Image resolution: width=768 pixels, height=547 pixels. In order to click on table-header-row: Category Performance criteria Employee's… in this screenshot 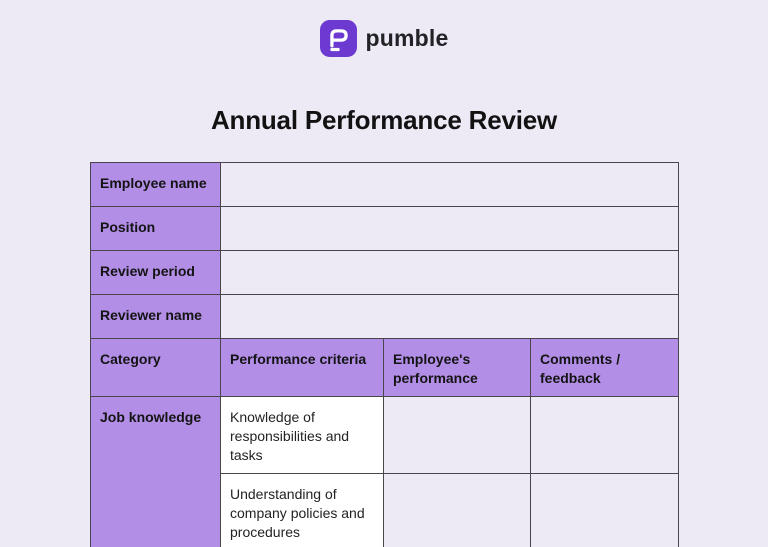, I will do `click(385, 367)`.